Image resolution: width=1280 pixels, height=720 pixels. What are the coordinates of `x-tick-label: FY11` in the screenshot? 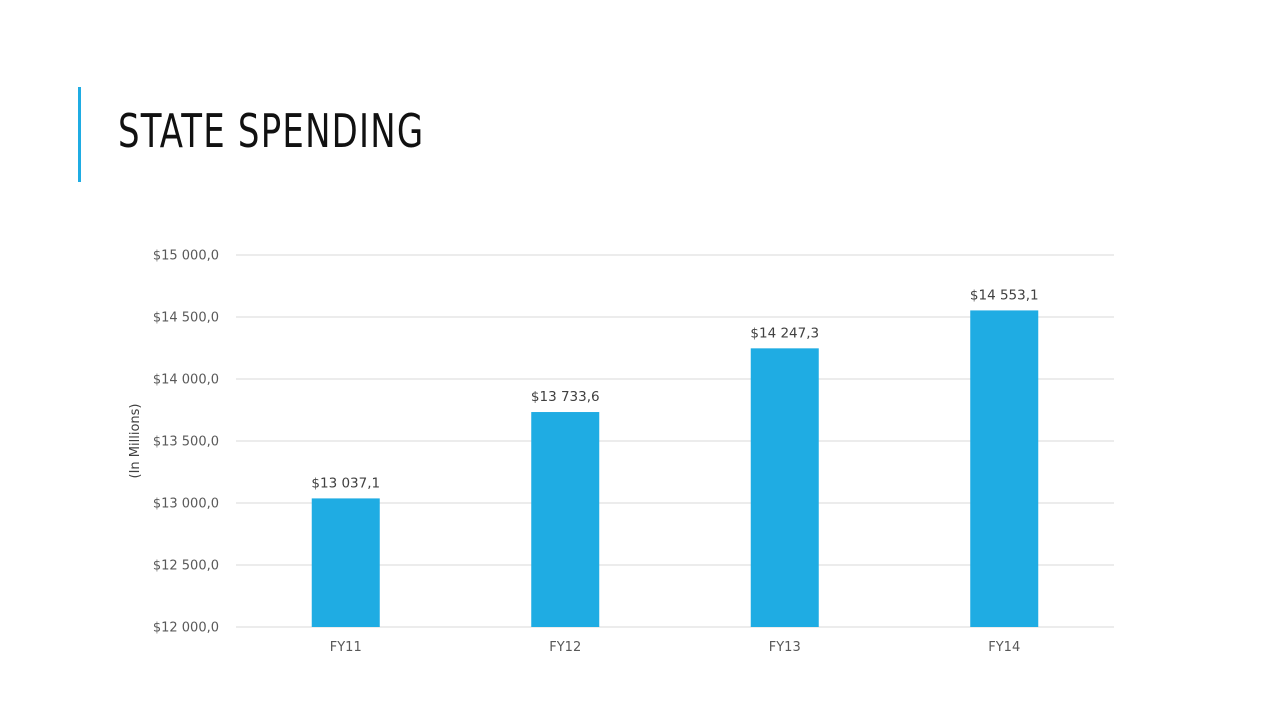 It's located at (346, 647).